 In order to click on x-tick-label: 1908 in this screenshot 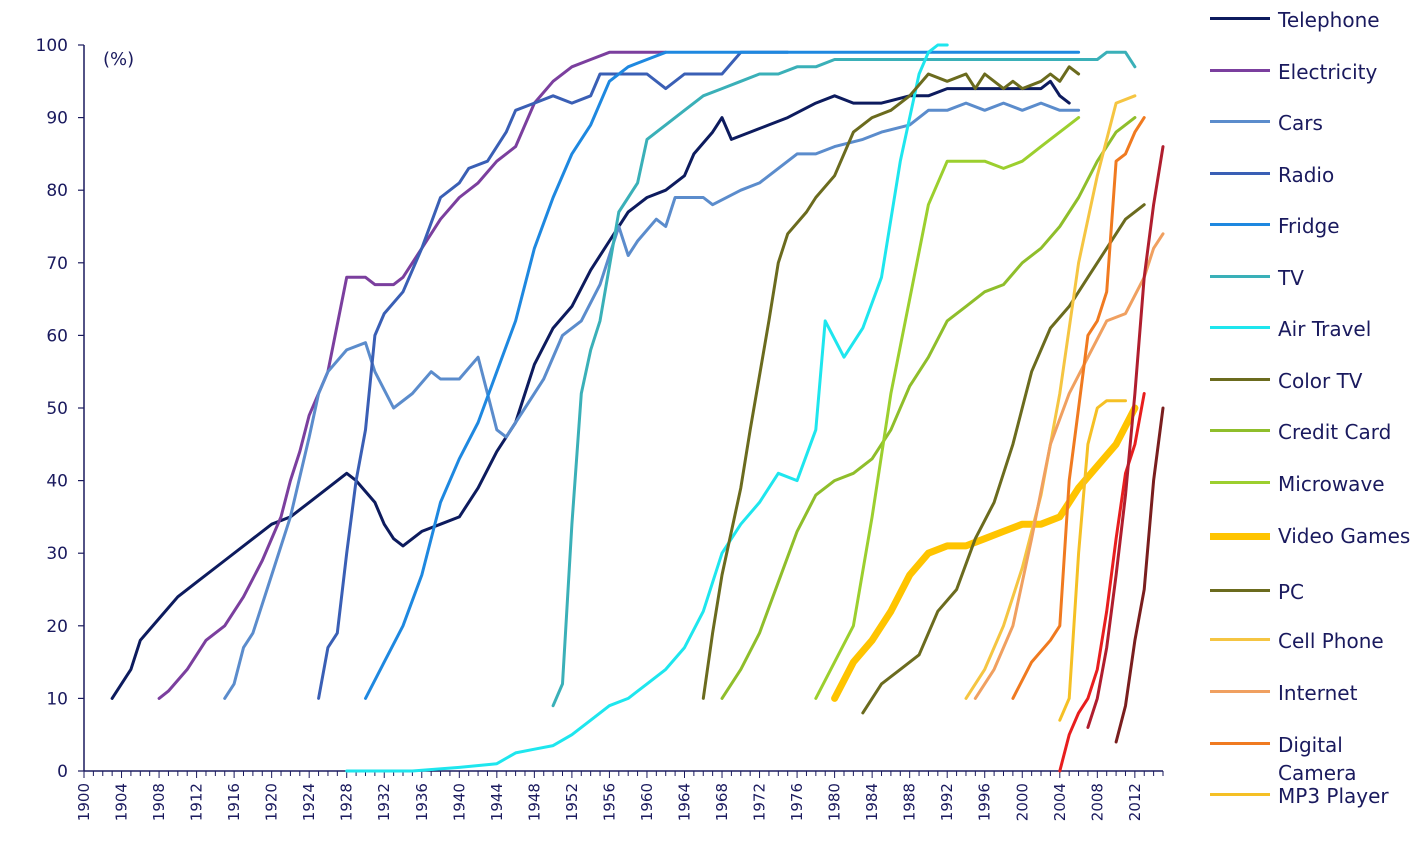, I will do `click(159, 802)`.